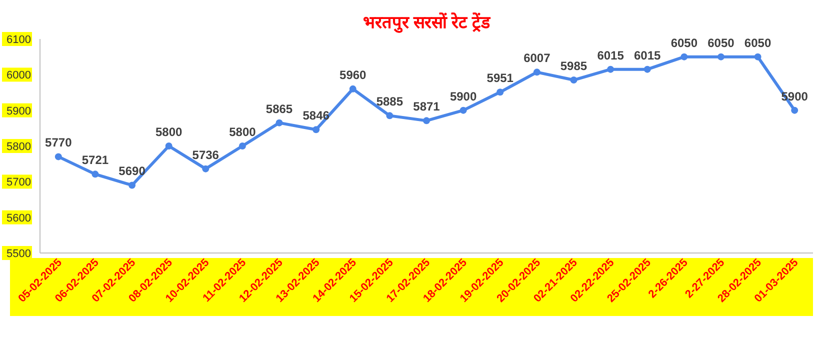 The width and height of the screenshot is (834, 344). I want to click on data-label: 5900, so click(463, 96).